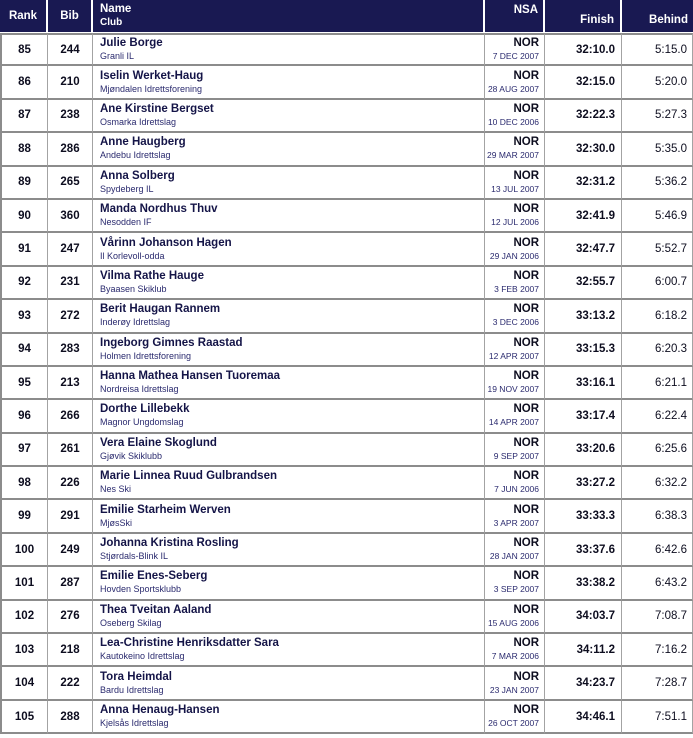  I want to click on finish-time-cell: 32:41.9, so click(583, 216).